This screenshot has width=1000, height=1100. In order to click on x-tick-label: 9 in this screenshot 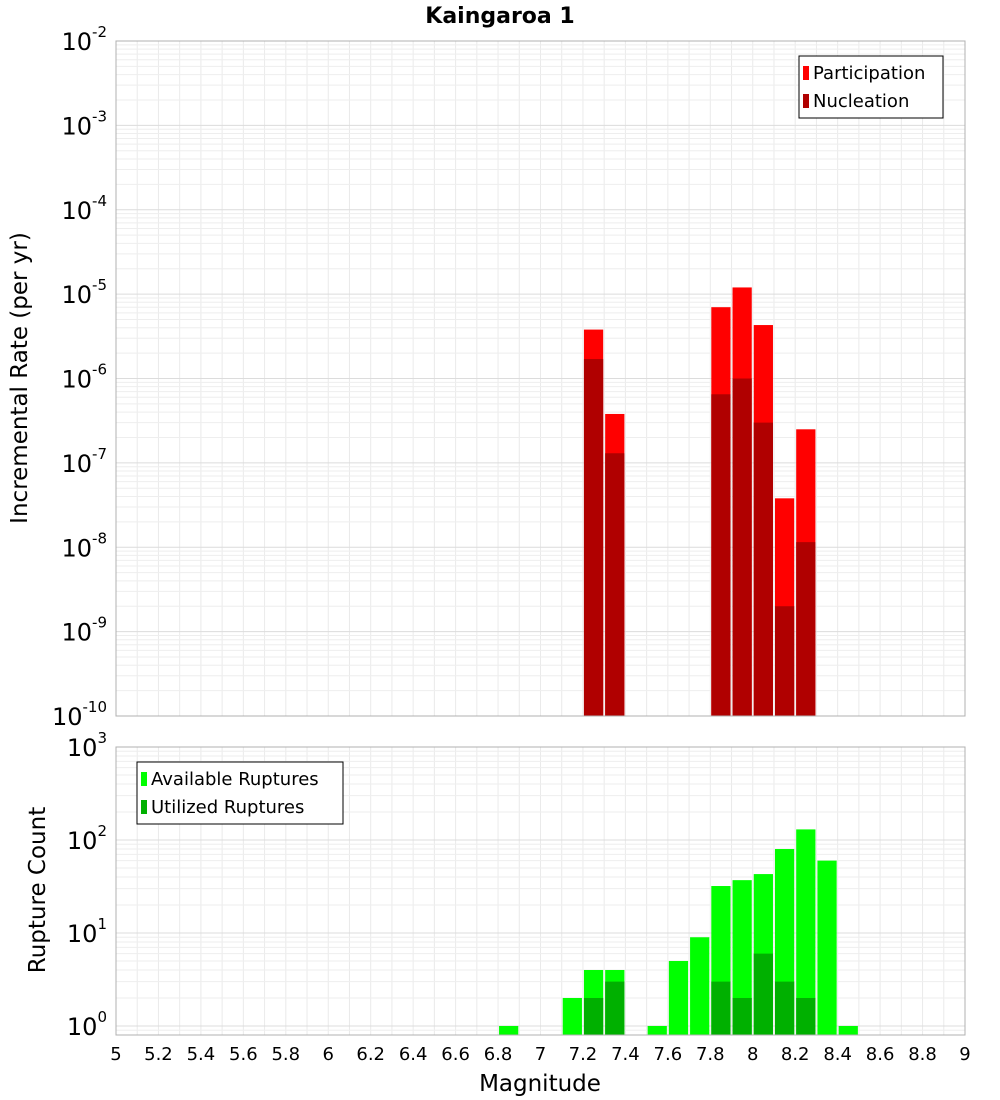, I will do `click(964, 1054)`.